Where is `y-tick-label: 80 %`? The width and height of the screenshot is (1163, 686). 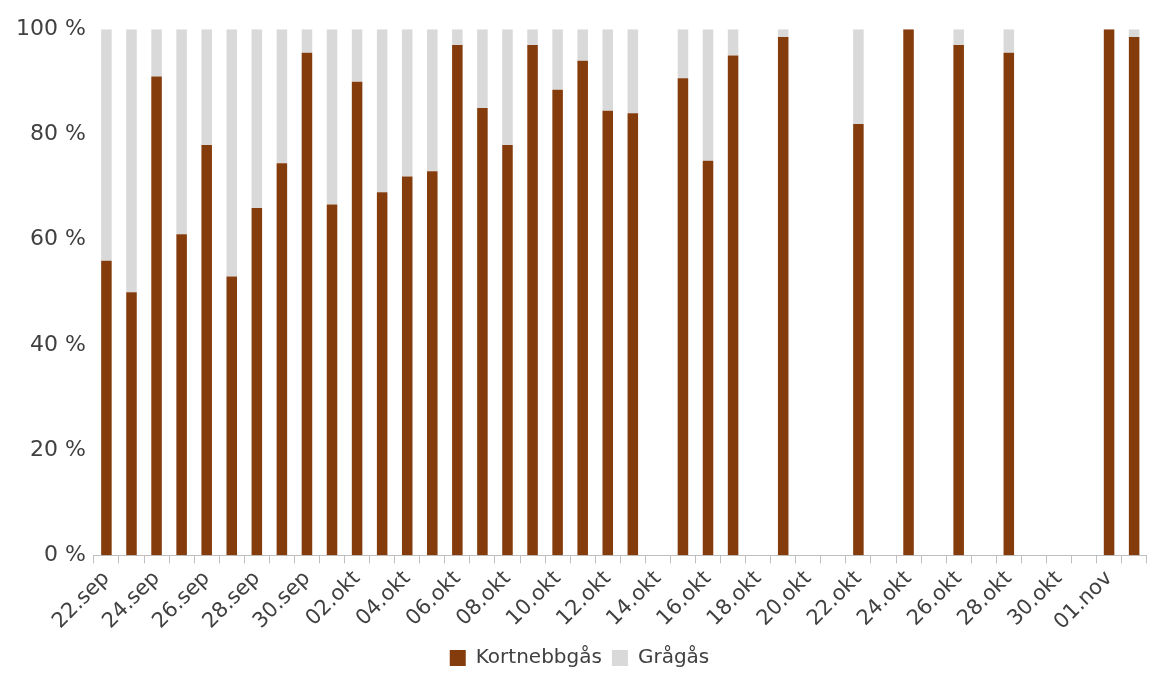 y-tick-label: 80 % is located at coordinates (57, 133).